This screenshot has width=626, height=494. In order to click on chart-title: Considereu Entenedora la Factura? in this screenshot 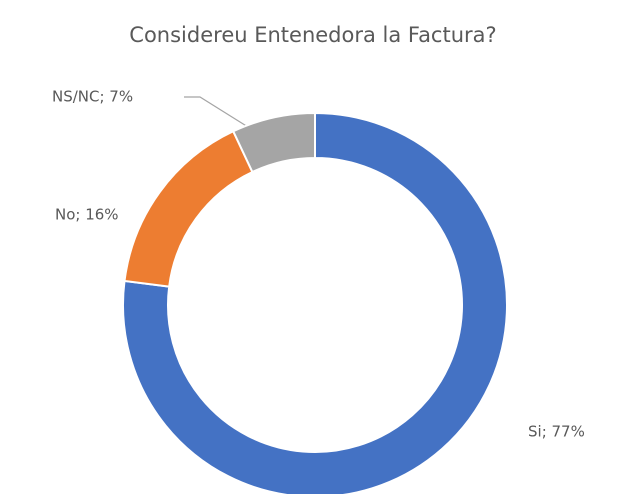, I will do `click(312, 35)`.